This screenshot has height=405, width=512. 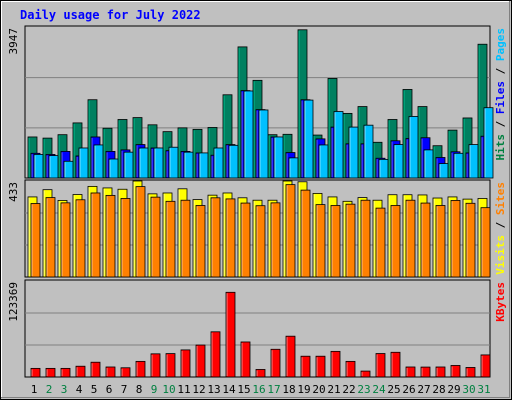 I want to click on chart-title: Daily usage for July 2022, so click(x=110, y=15).